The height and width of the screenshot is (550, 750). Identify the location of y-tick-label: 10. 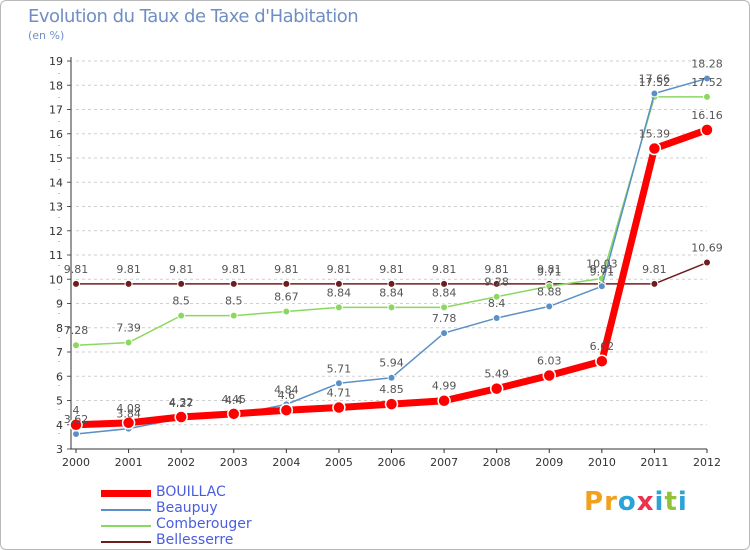
(56, 279).